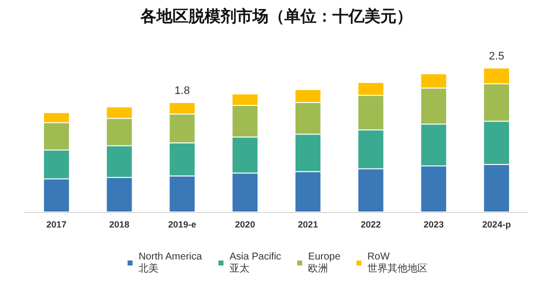  Describe the element at coordinates (255, 263) in the screenshot. I see `legend-label: Asia Pacific 亚太` at that location.